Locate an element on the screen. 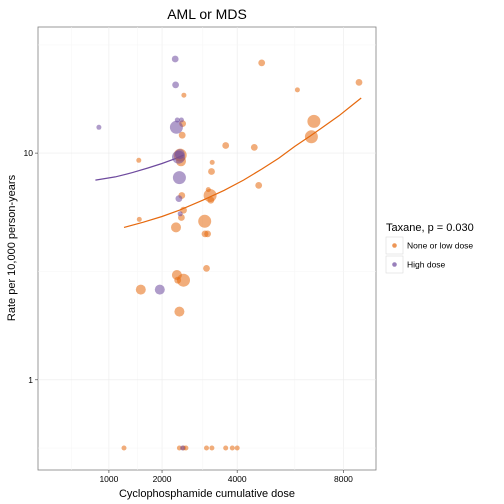 The height and width of the screenshot is (504, 504). legend-entry-label: High dose is located at coordinates (426, 265).